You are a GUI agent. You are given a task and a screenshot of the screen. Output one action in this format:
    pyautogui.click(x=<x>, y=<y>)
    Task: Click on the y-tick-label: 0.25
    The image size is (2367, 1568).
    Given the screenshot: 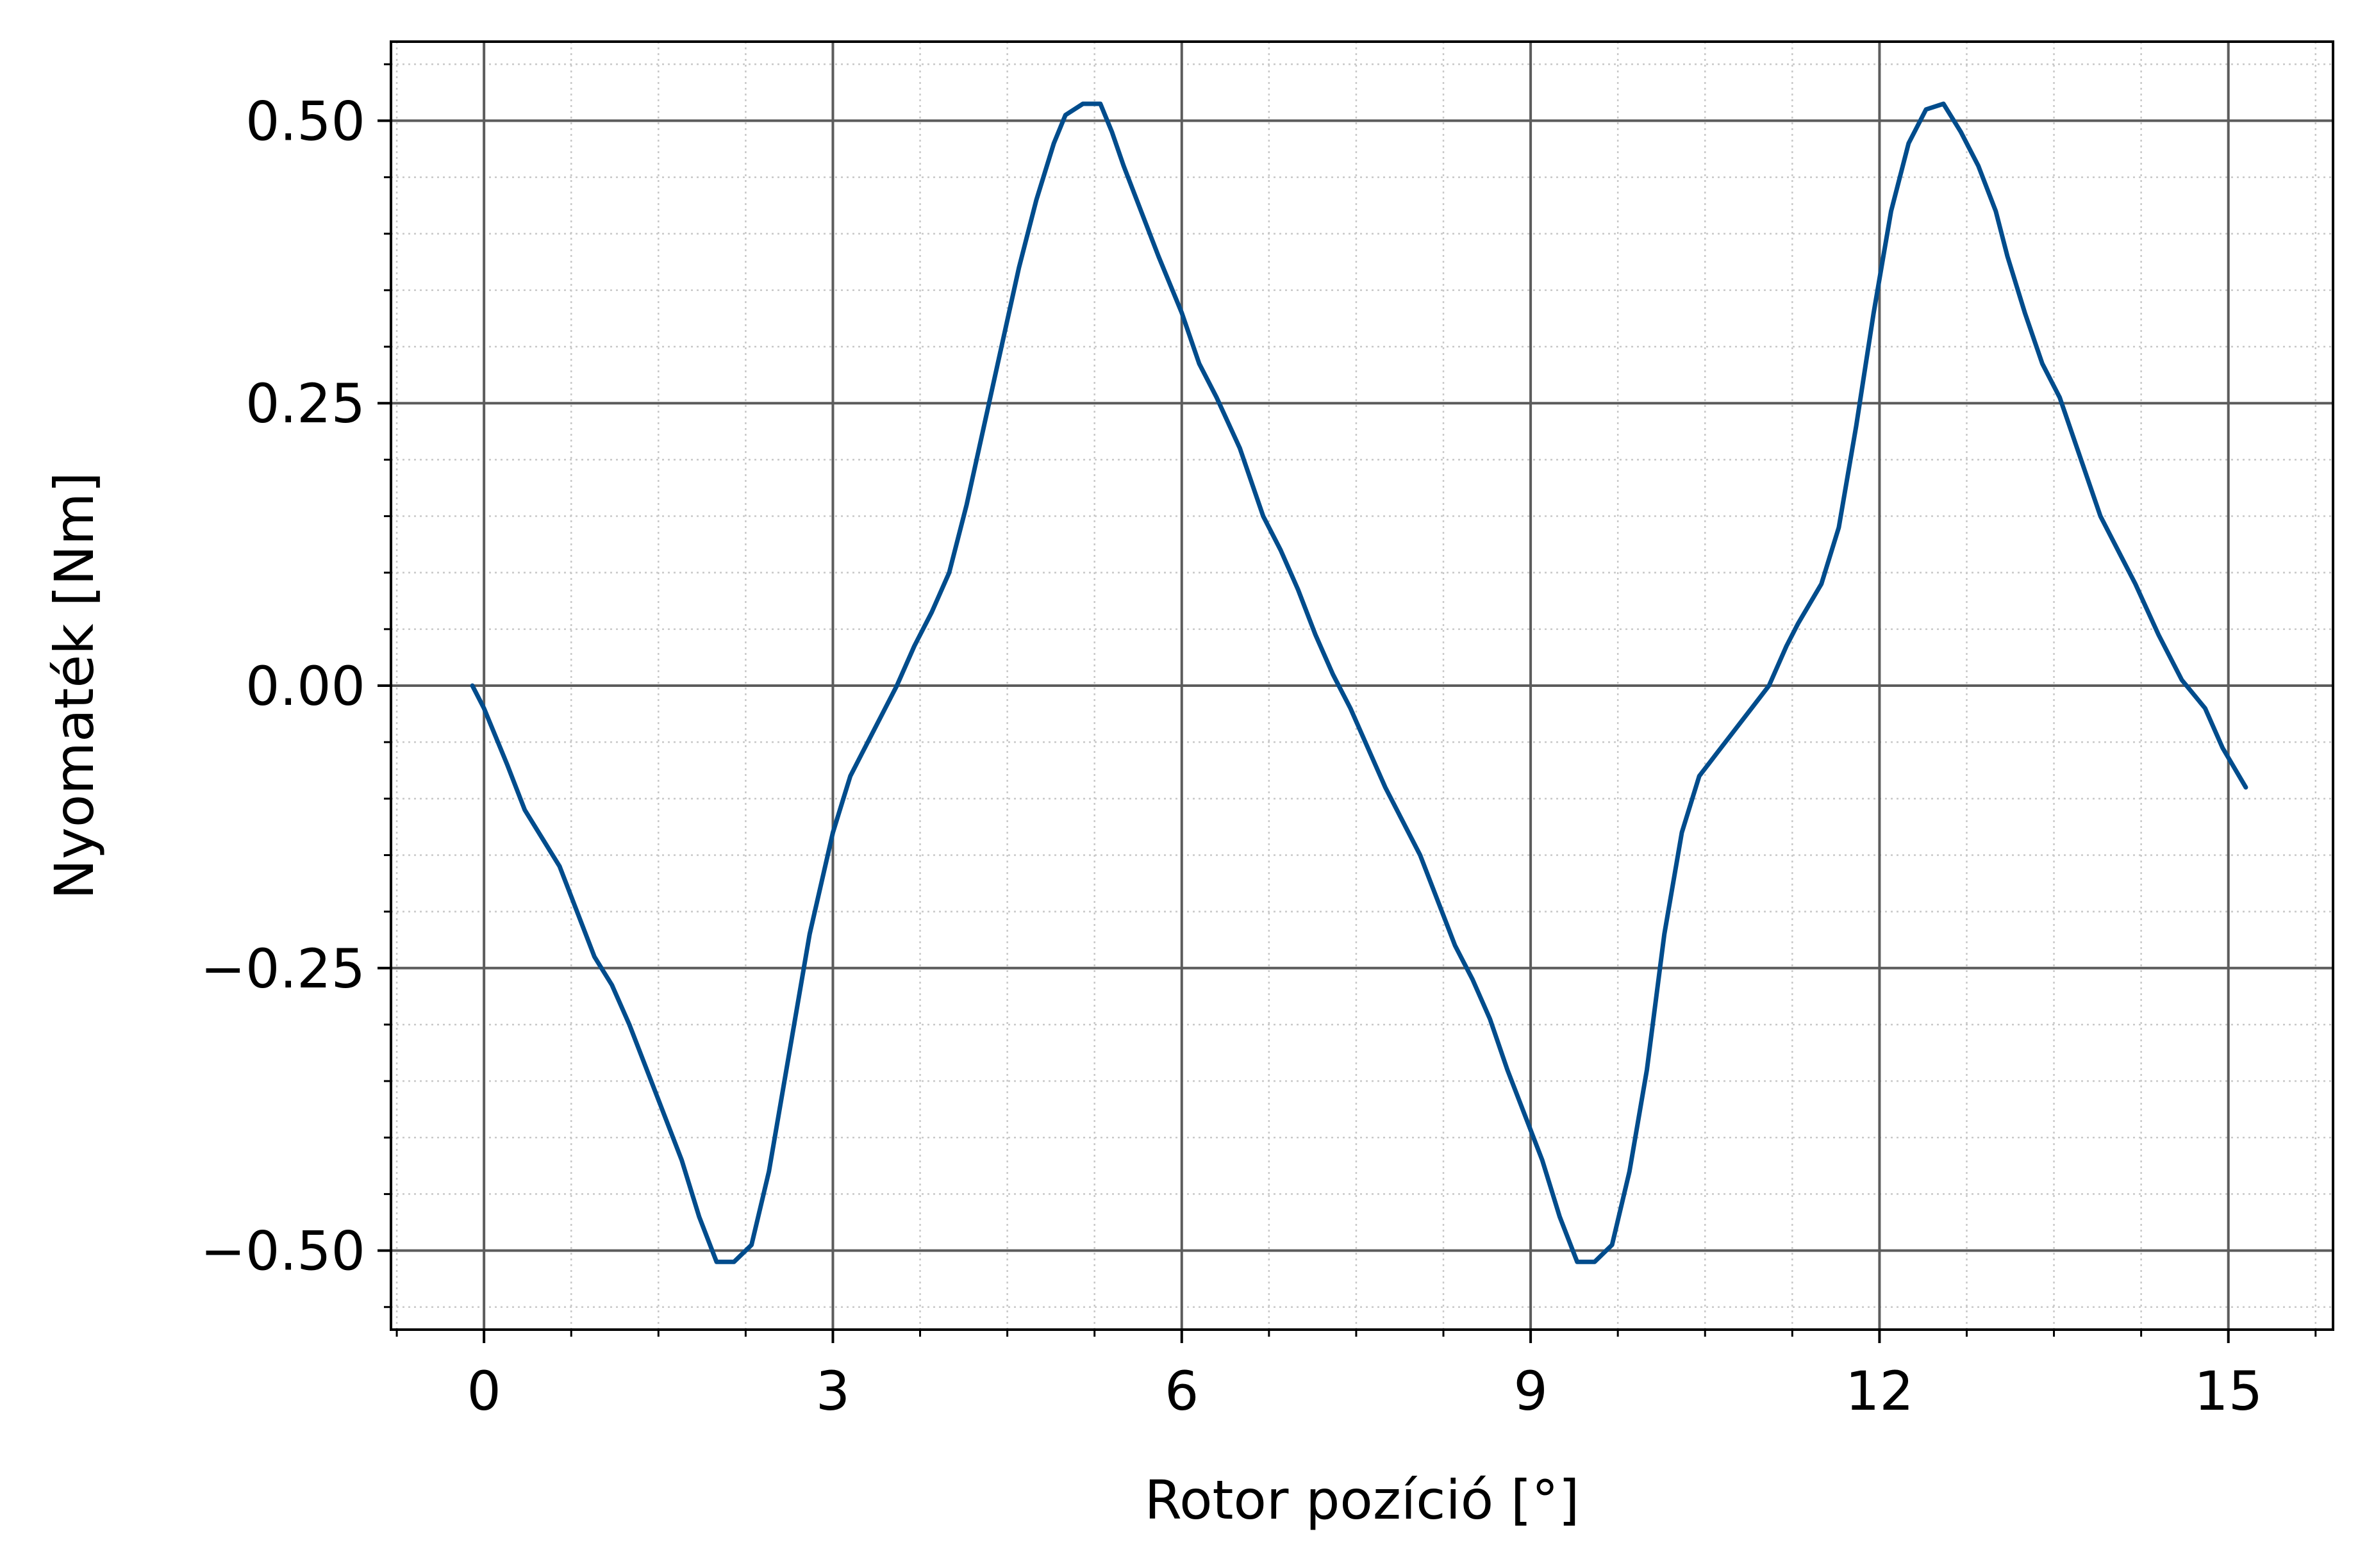 What is the action you would take?
    pyautogui.click(x=305, y=403)
    